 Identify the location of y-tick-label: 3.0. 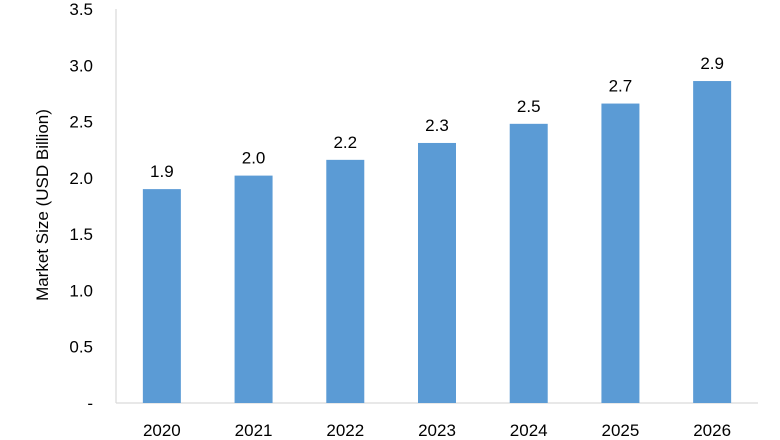
(81, 65).